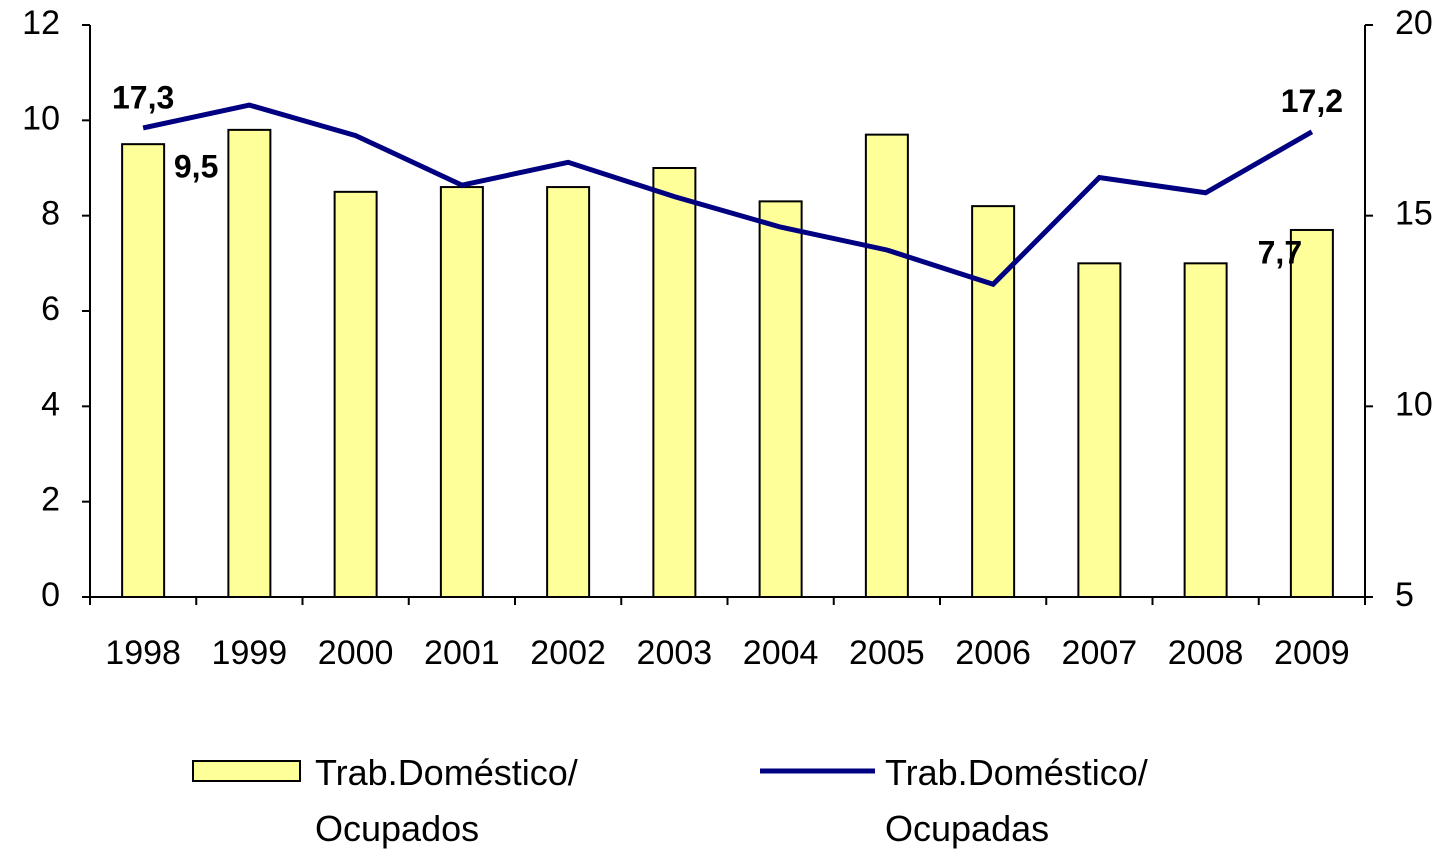  I want to click on data-label: 17,3, so click(143, 97).